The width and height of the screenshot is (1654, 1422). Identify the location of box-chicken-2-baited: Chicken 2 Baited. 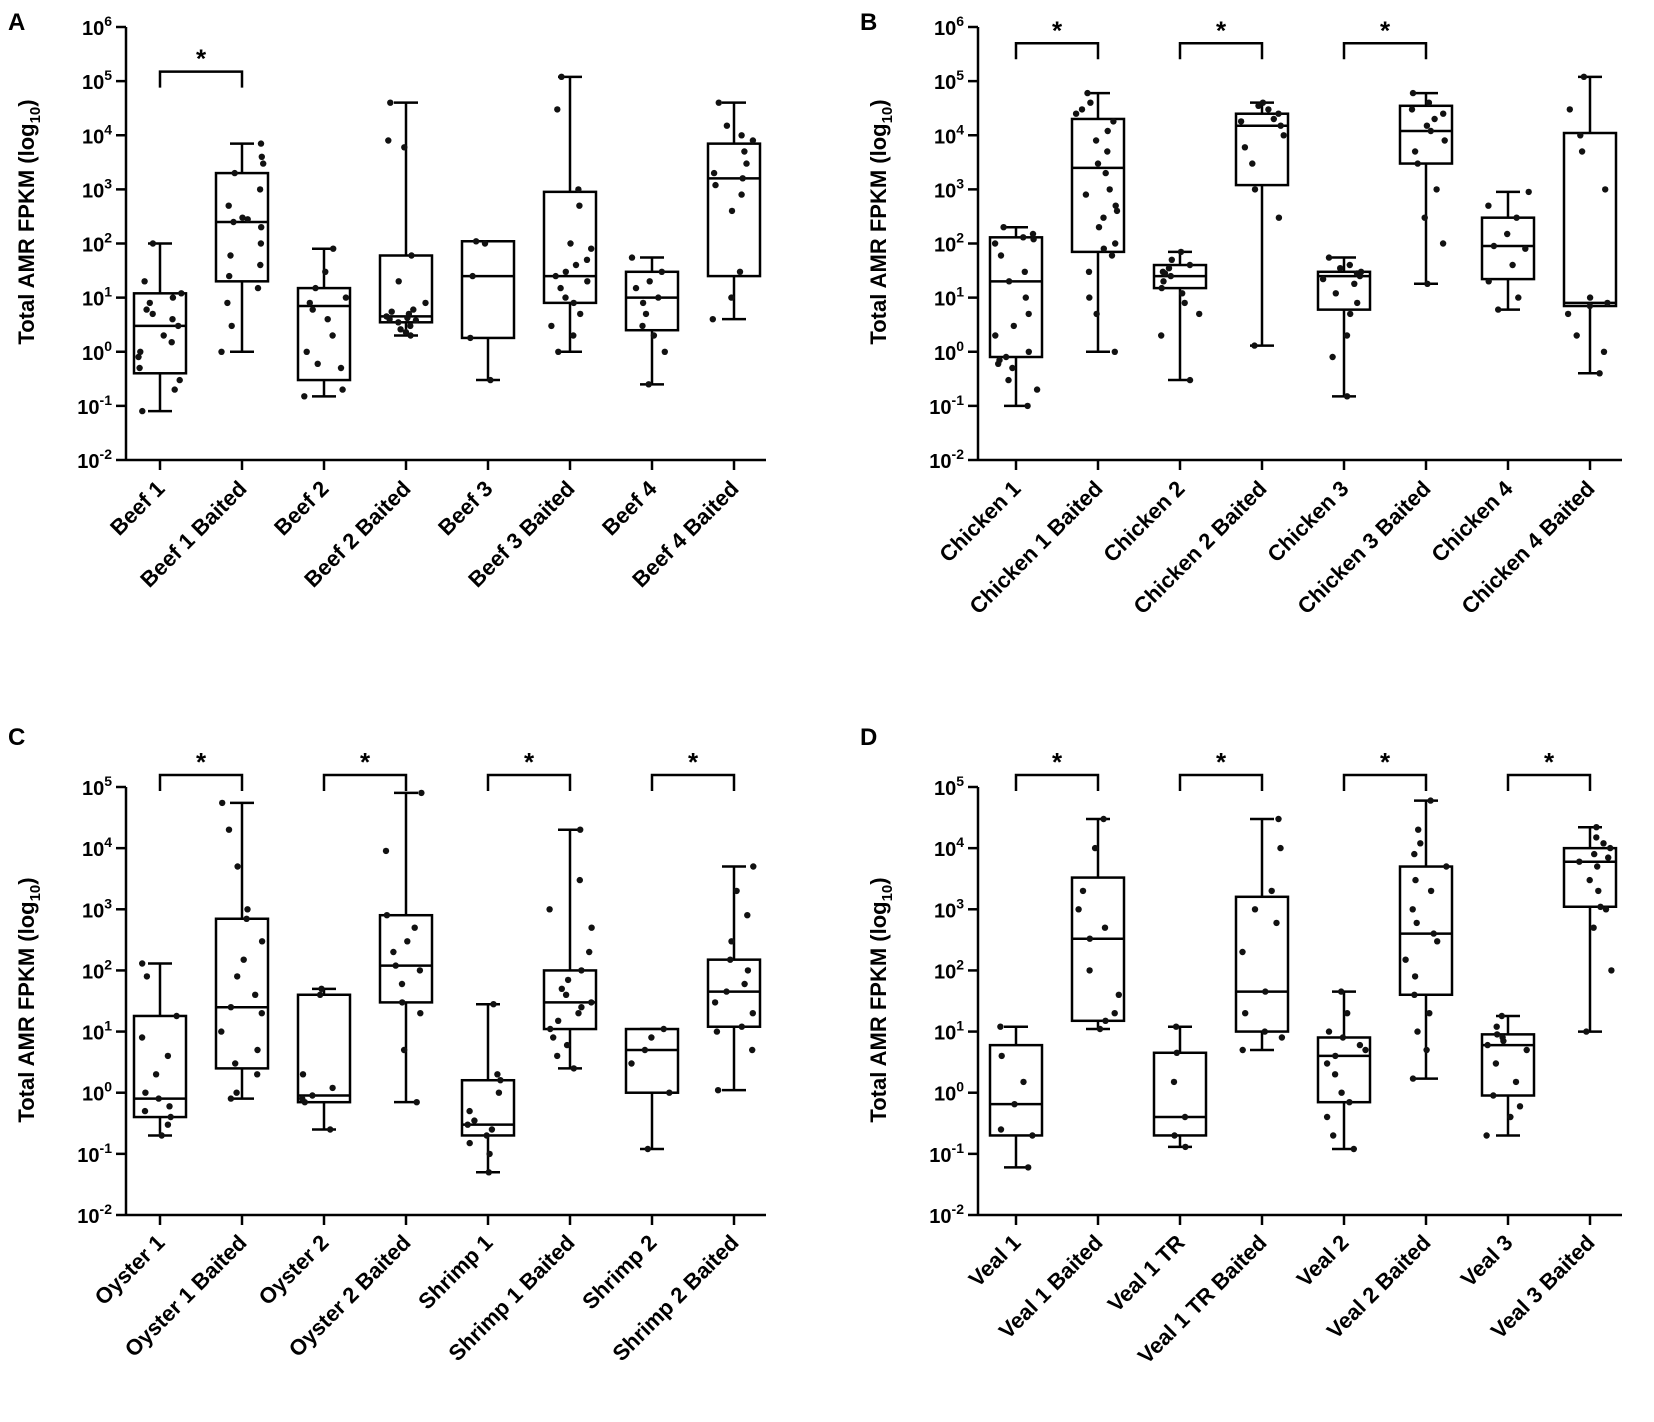
(1209, 359).